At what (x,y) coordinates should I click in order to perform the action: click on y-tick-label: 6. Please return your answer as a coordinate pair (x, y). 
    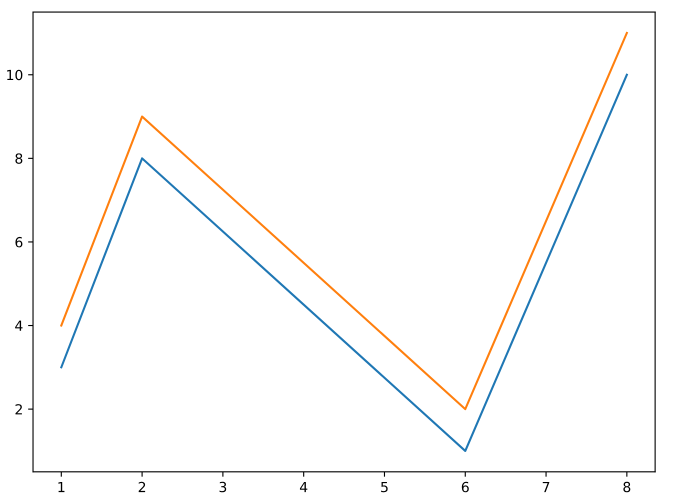
    Looking at the image, I should click on (18, 242).